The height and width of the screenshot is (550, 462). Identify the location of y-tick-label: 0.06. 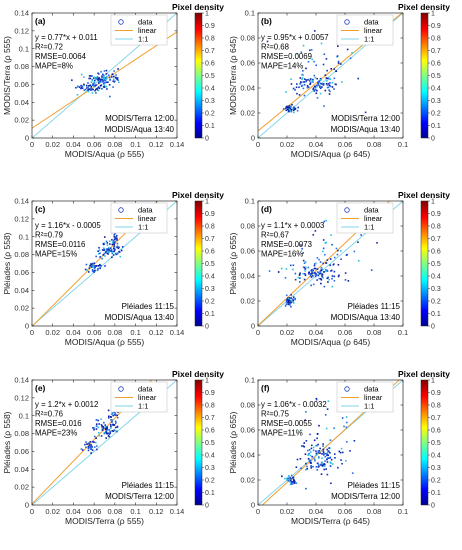
(247, 251).